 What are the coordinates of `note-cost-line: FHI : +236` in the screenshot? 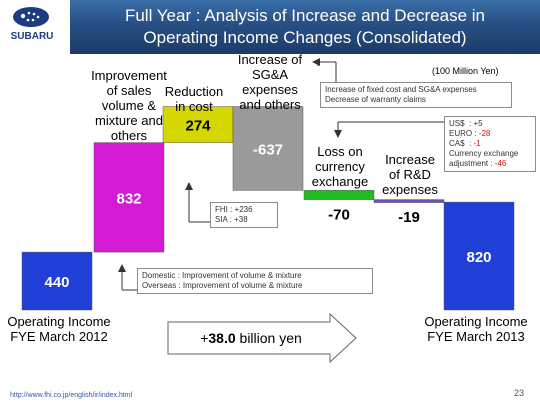 It's located at (234, 209).